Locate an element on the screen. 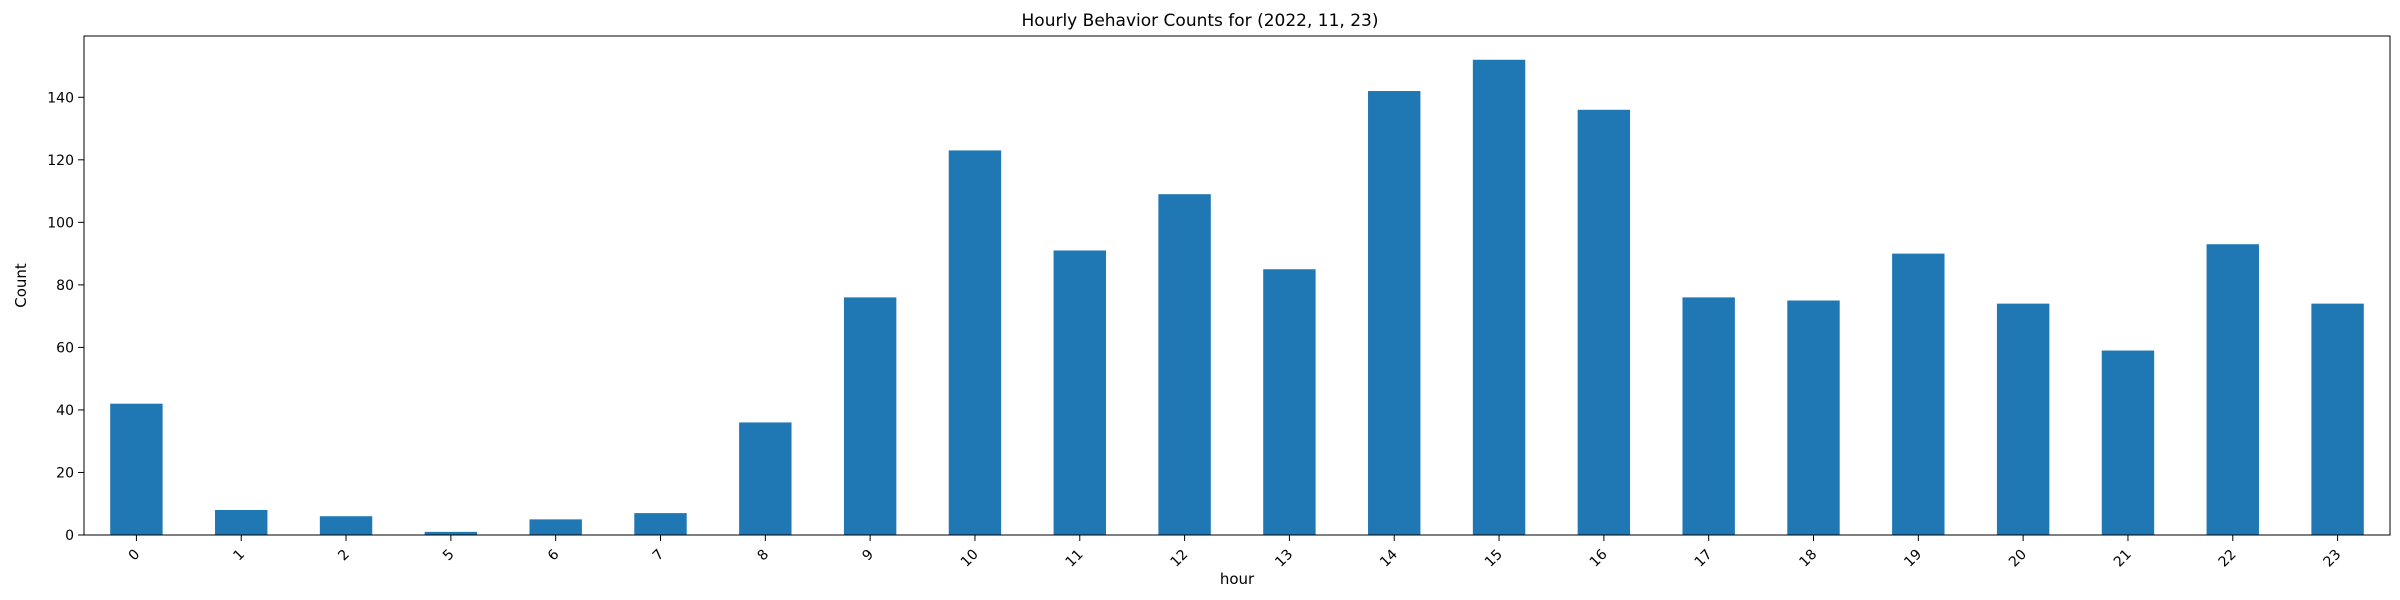  y-tick-label: 100 is located at coordinates (60, 223).